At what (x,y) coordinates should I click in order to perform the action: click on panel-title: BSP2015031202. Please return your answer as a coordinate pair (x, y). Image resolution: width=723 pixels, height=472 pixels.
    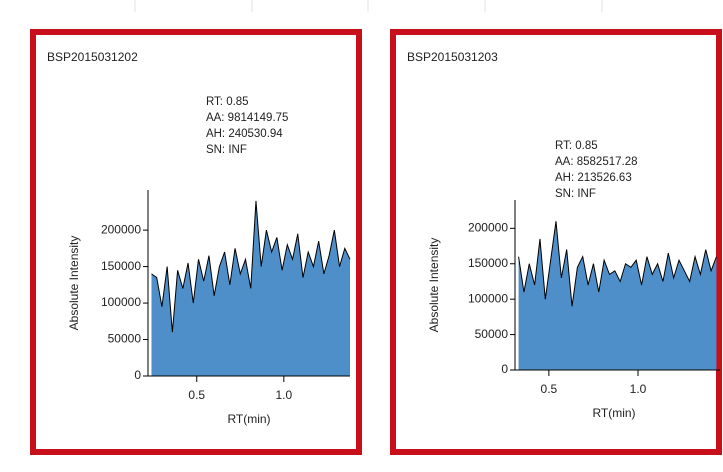
    Looking at the image, I should click on (92, 57).